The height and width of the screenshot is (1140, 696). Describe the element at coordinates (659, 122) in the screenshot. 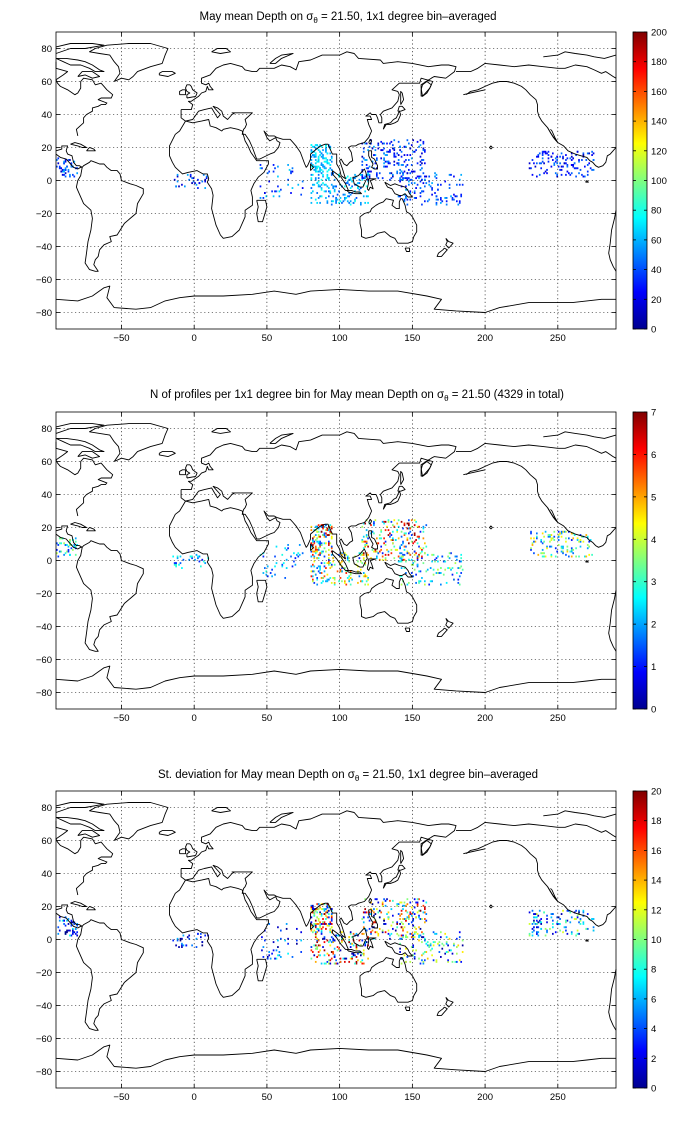

I see `colorbar-tick-label: 140` at that location.